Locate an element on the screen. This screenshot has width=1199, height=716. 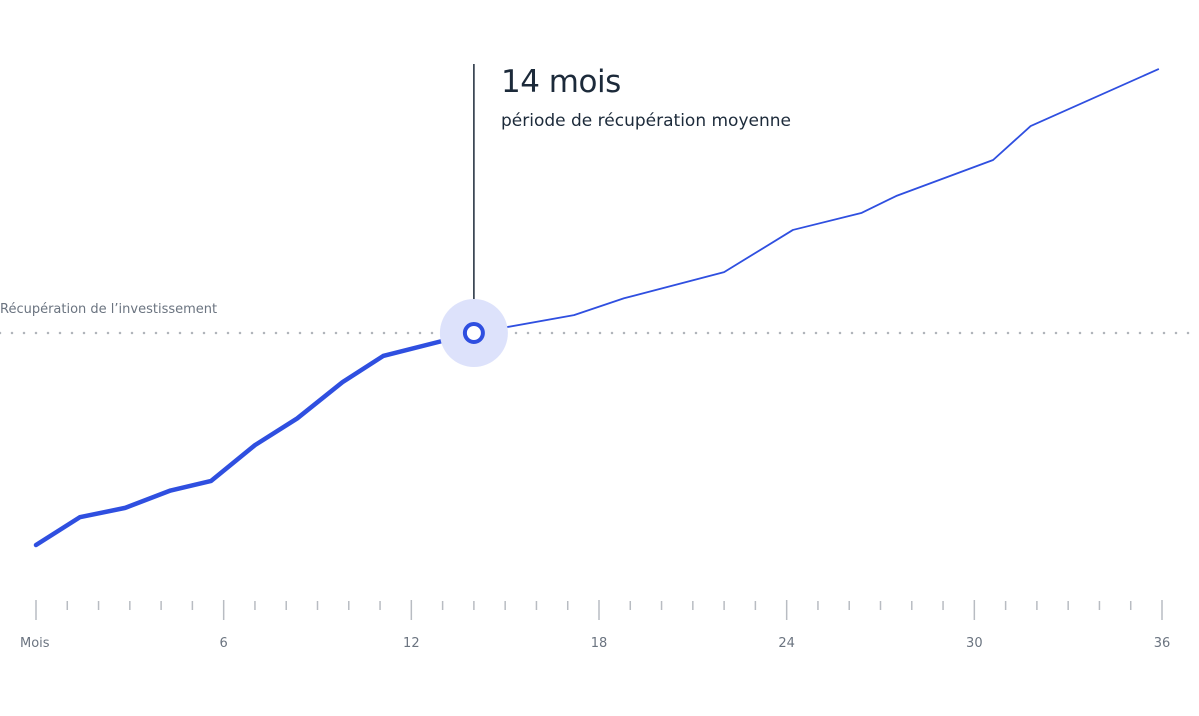
annotation-subtitle: période de récupération moyenne is located at coordinates (646, 121).